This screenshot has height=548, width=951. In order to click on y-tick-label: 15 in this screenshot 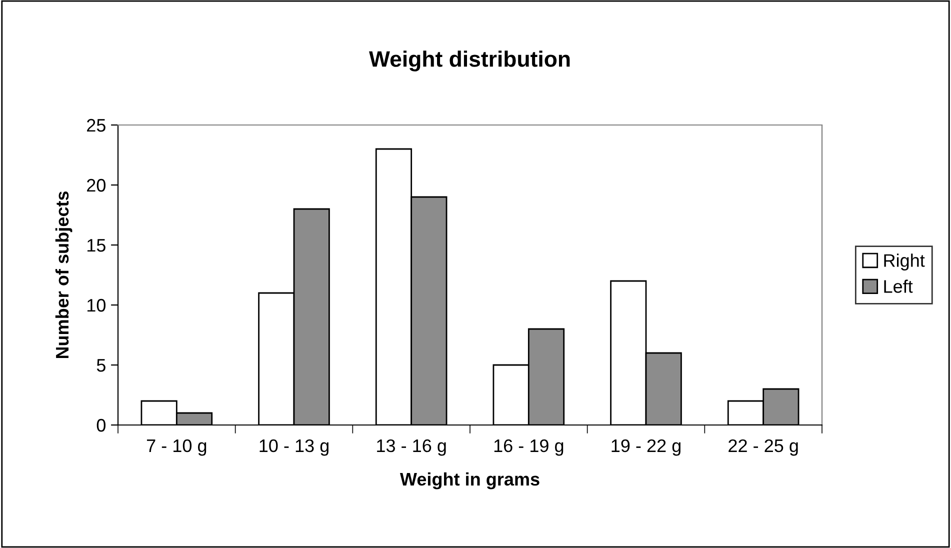, I will do `click(96, 245)`.